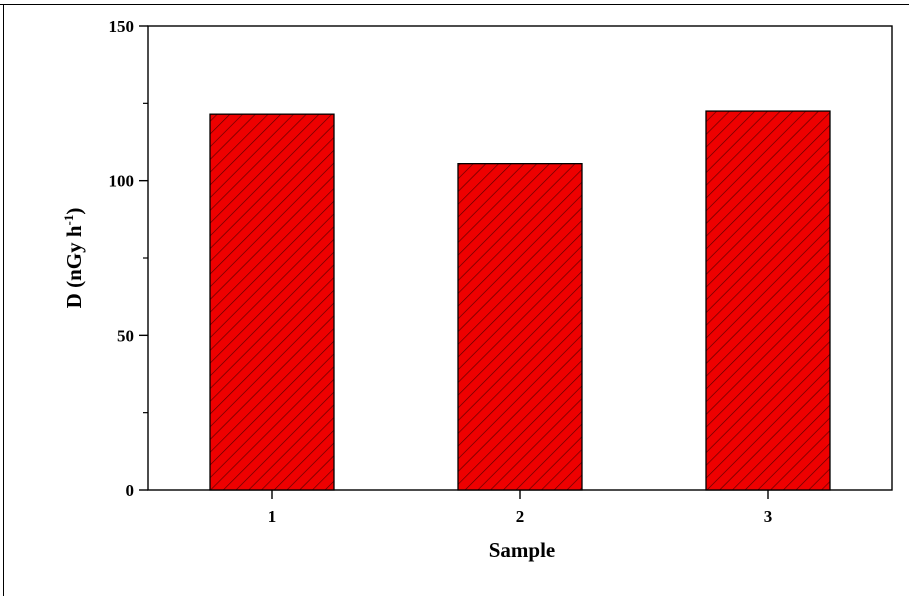 This screenshot has width=909, height=596. Describe the element at coordinates (128, 258) in the screenshot. I see `y-axis-ticks: 0 50 100 150` at that location.